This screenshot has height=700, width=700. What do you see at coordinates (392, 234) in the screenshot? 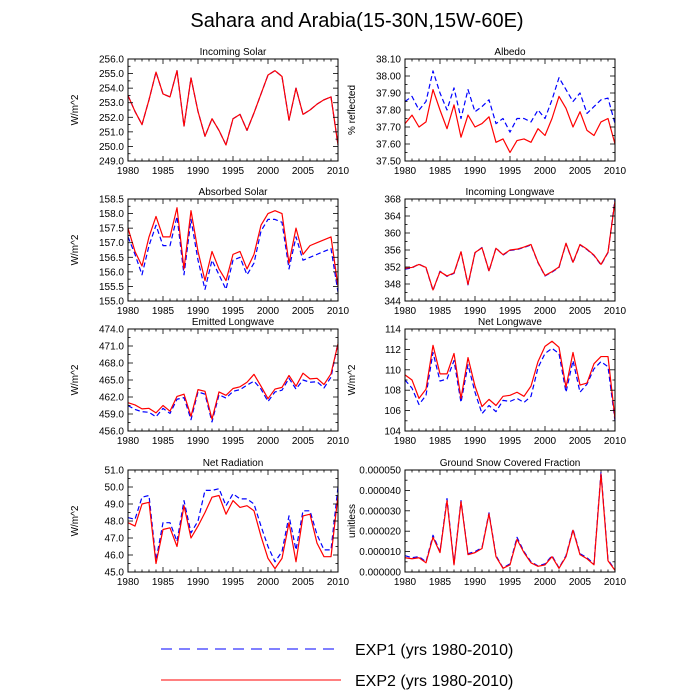
I see `y-tick-label: 360` at bounding box center [392, 234].